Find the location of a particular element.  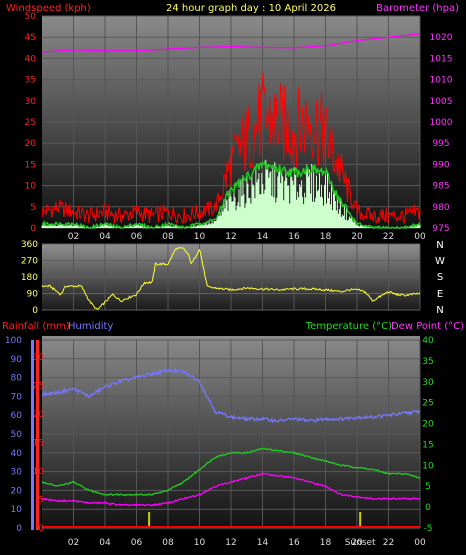

humidity-tick-label: 30 is located at coordinates (17, 473).